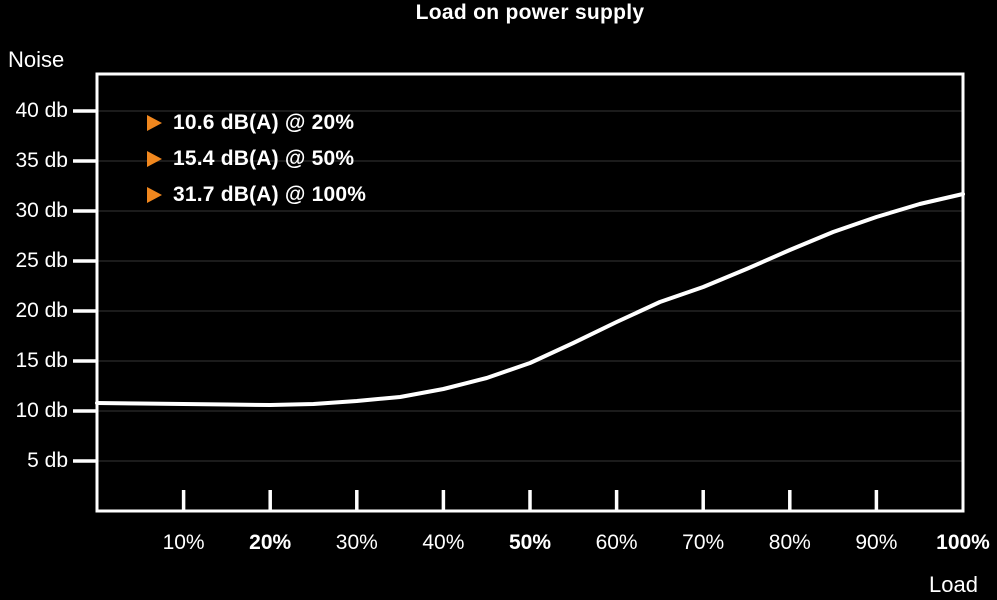 The image size is (997, 600). I want to click on x-axis-title: Load, so click(953, 584).